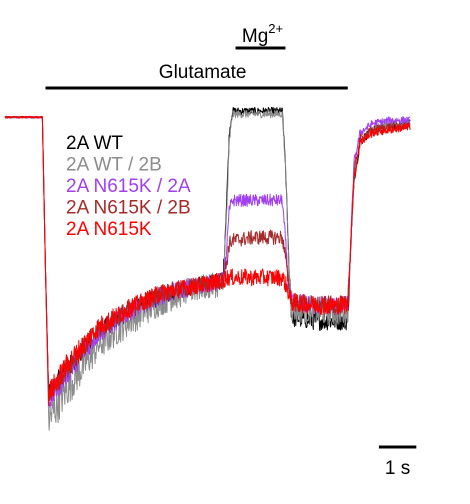 The image size is (470, 504). I want to click on legend-entry: 2A WT / 2B, so click(114, 165).